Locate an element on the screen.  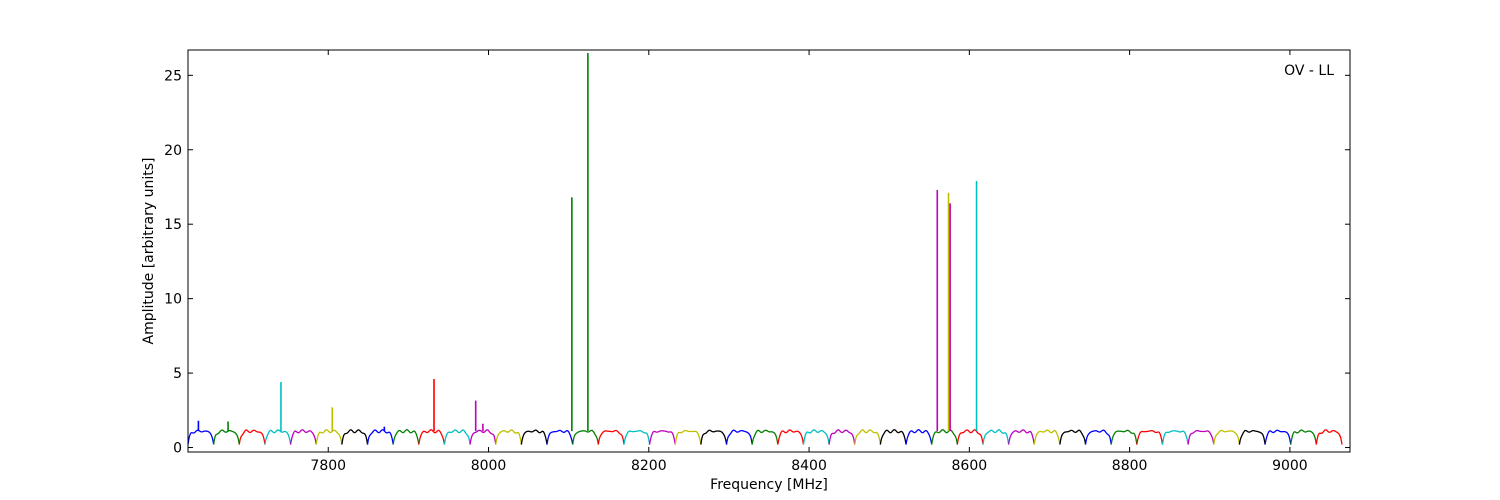
y-tick-label: 5 is located at coordinates (177, 374).